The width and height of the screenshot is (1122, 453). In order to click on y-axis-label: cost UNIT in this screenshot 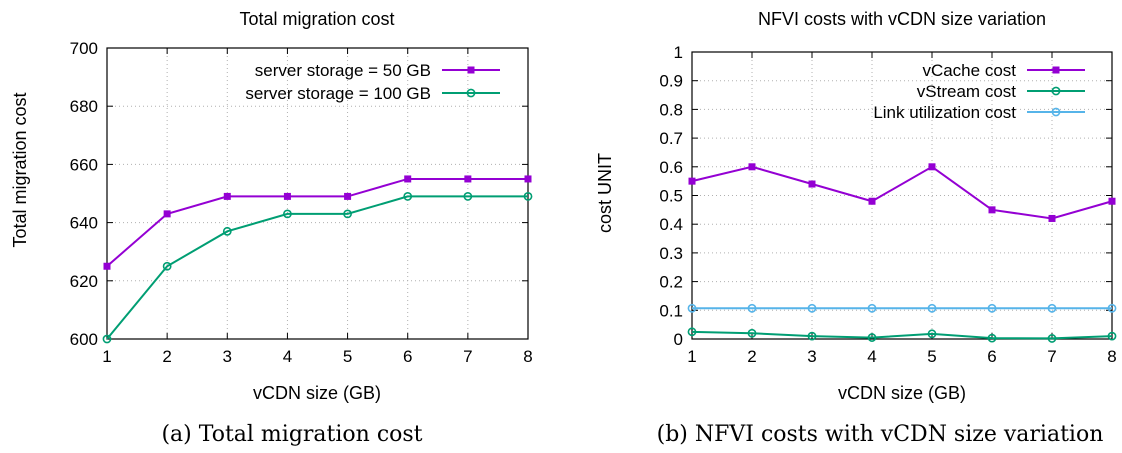, I will do `click(605, 193)`.